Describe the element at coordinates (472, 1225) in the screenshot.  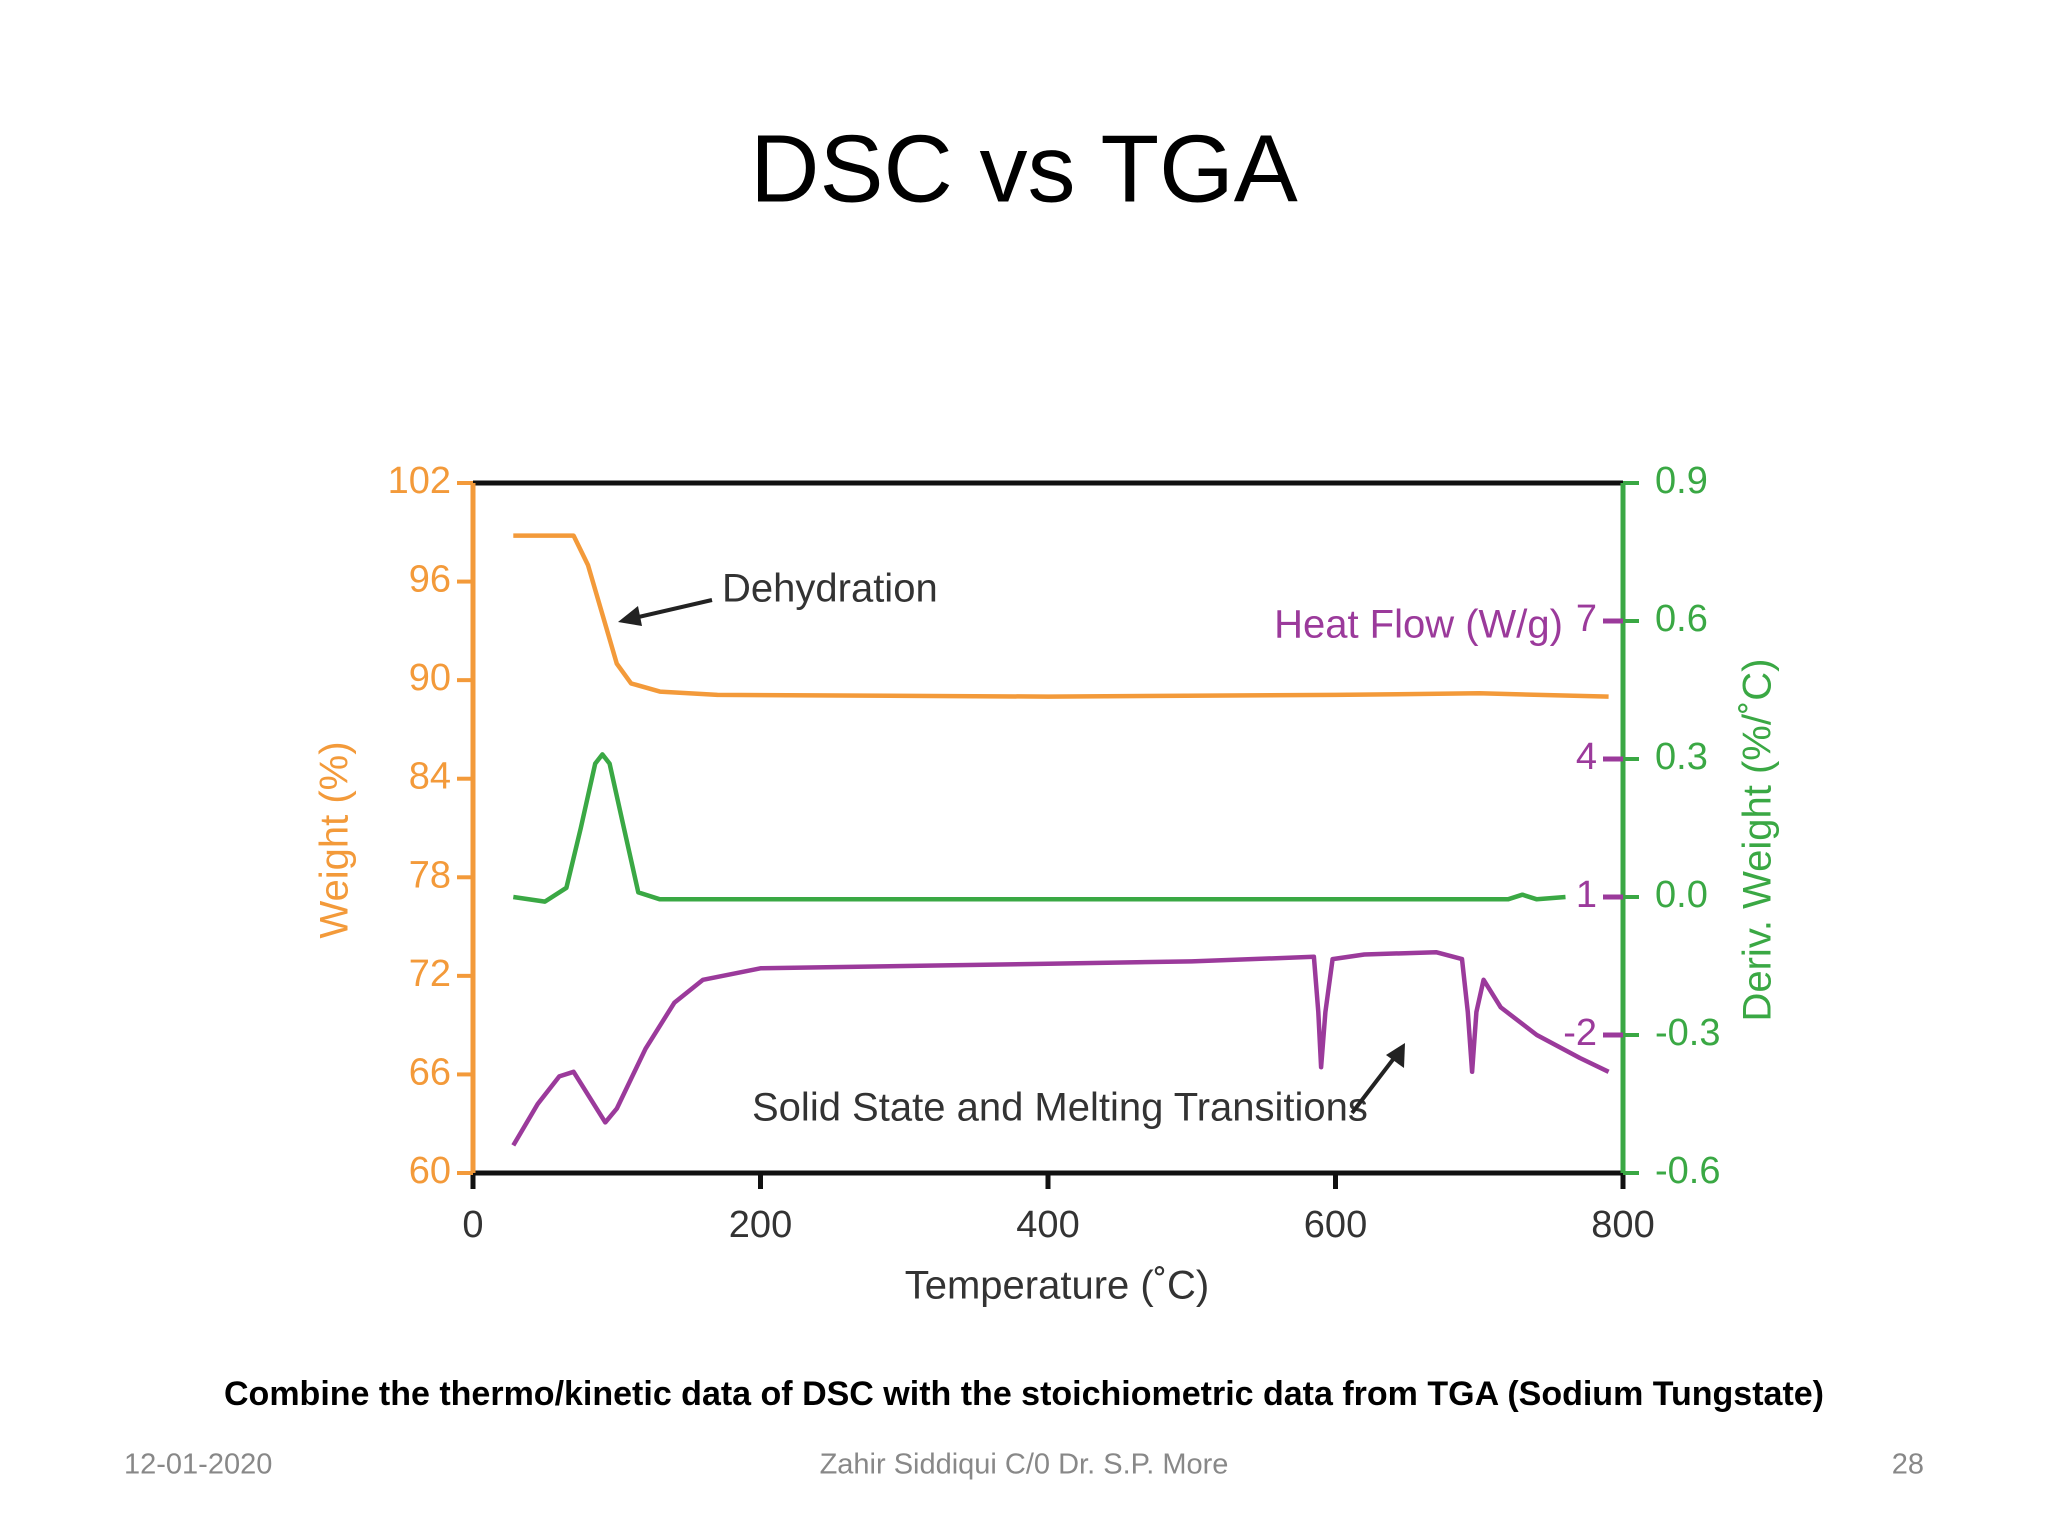
I see `x-tick-label: 0` at that location.